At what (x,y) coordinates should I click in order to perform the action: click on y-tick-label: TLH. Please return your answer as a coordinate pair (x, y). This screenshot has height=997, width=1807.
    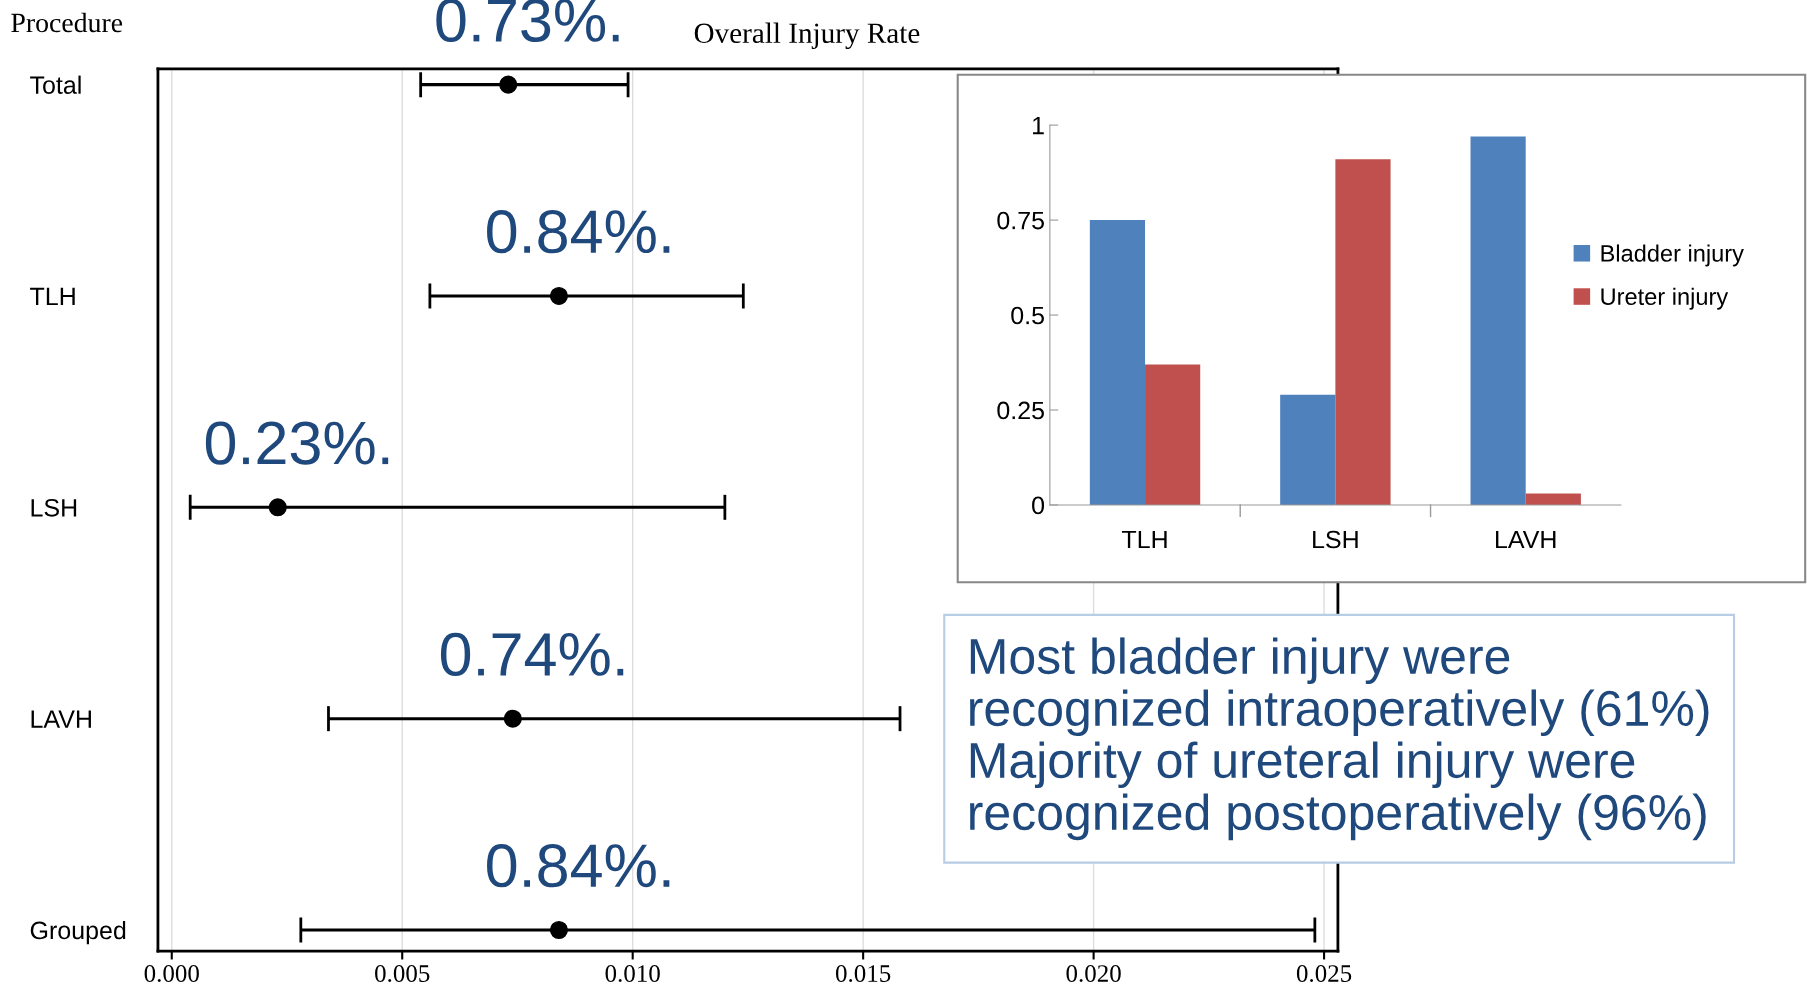
    Looking at the image, I should click on (52, 296).